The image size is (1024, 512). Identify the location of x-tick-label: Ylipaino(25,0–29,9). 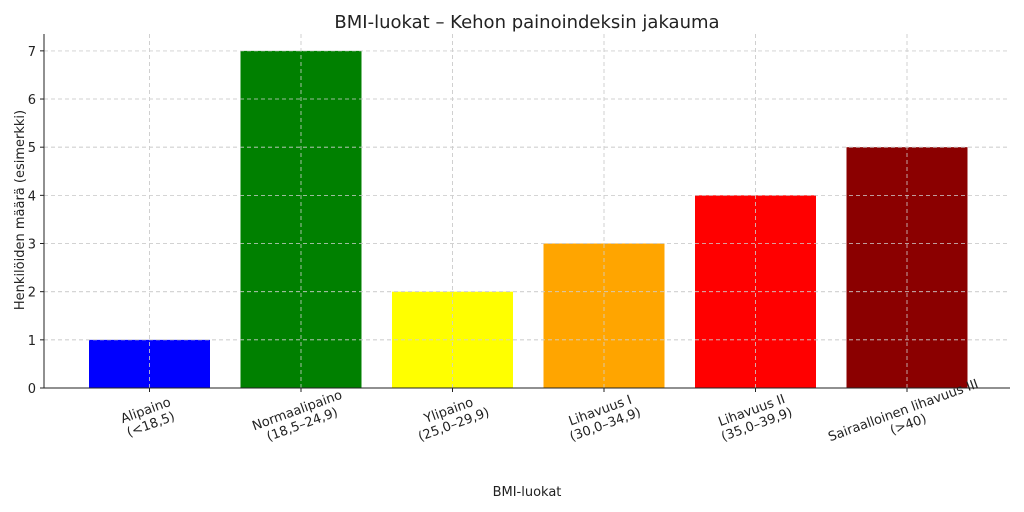
(451, 418).